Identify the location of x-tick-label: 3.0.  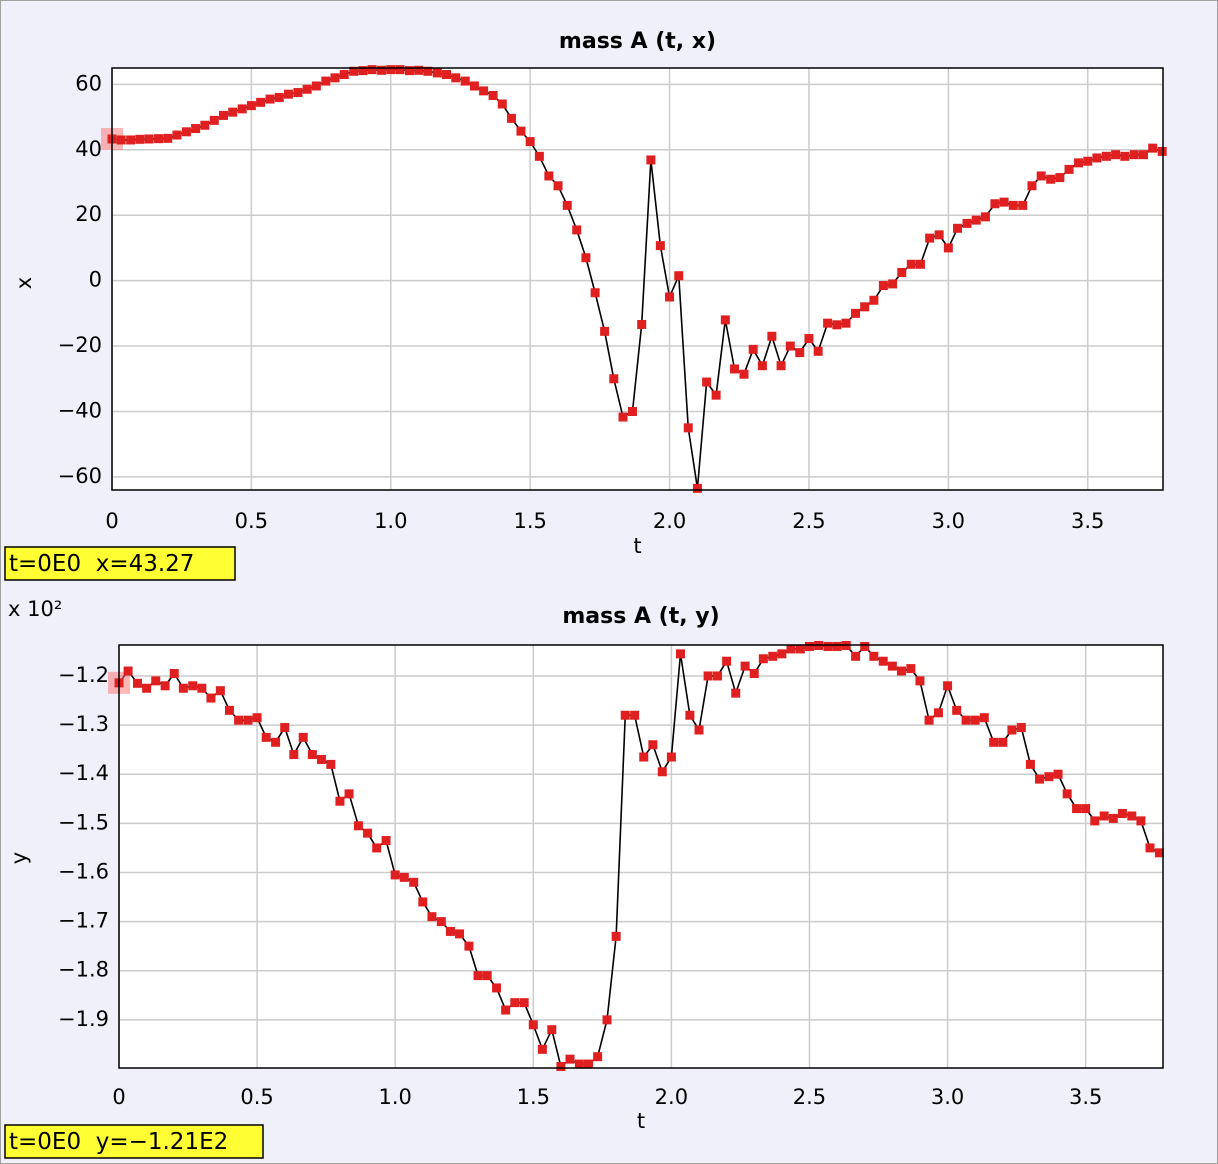
(947, 1097).